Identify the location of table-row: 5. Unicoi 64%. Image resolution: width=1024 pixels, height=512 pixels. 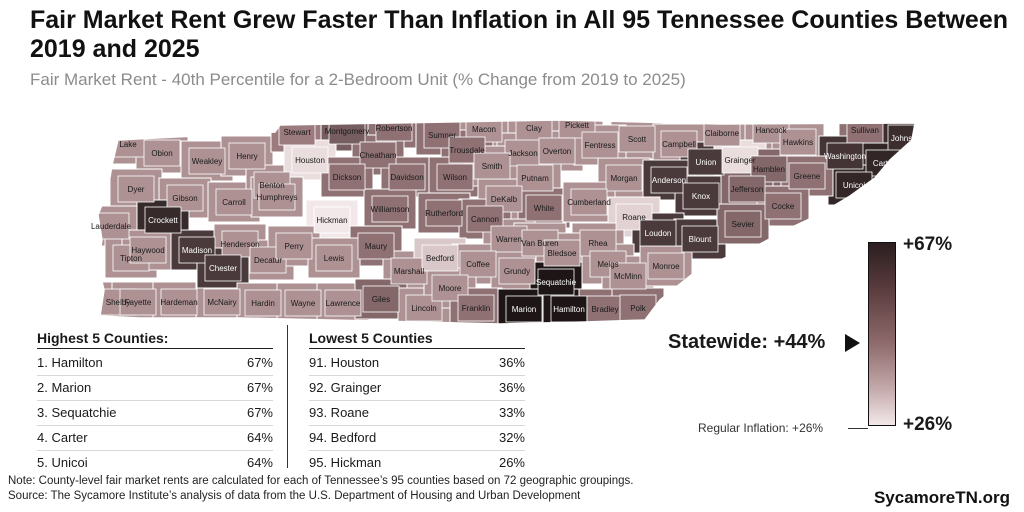
(155, 463).